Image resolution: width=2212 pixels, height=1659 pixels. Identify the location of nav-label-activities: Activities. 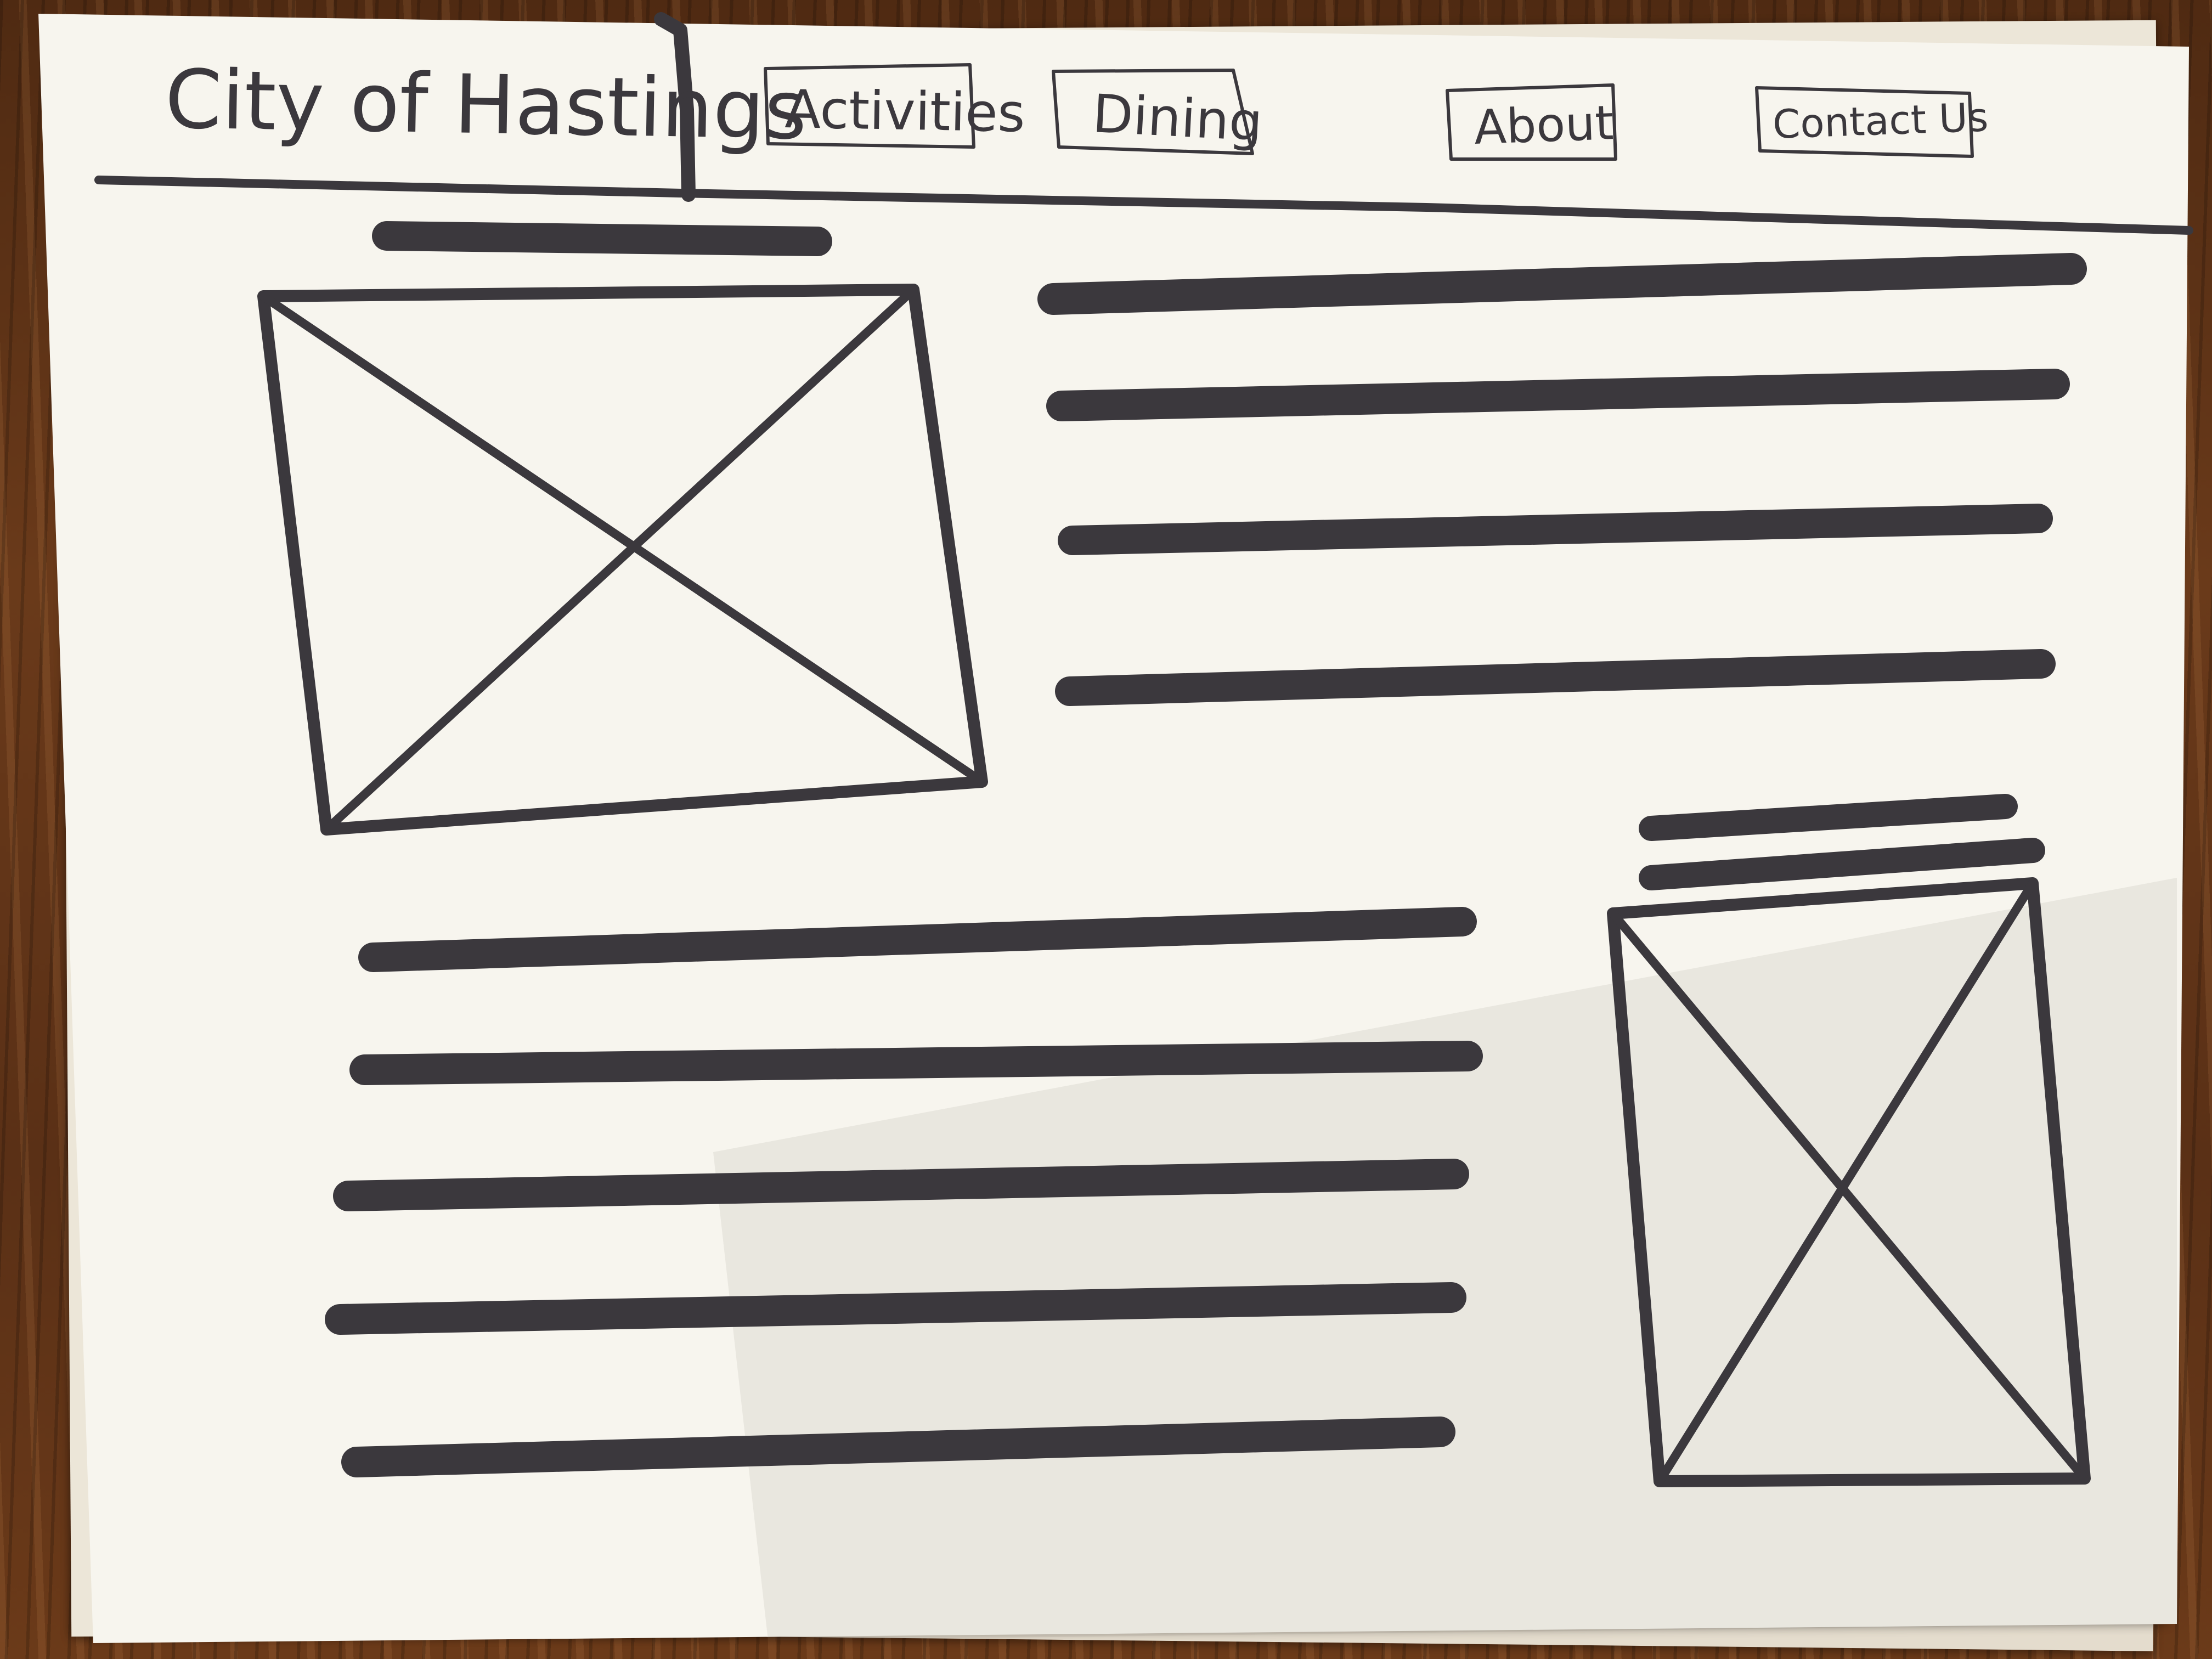
(905, 111).